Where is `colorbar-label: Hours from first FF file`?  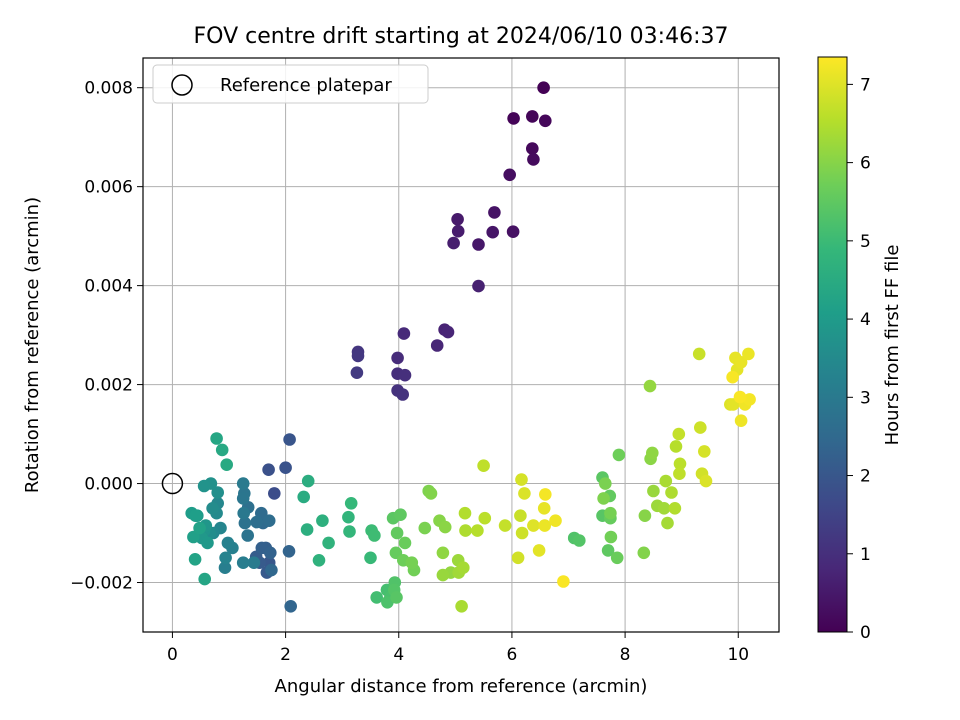 colorbar-label: Hours from first FF file is located at coordinates (892, 345).